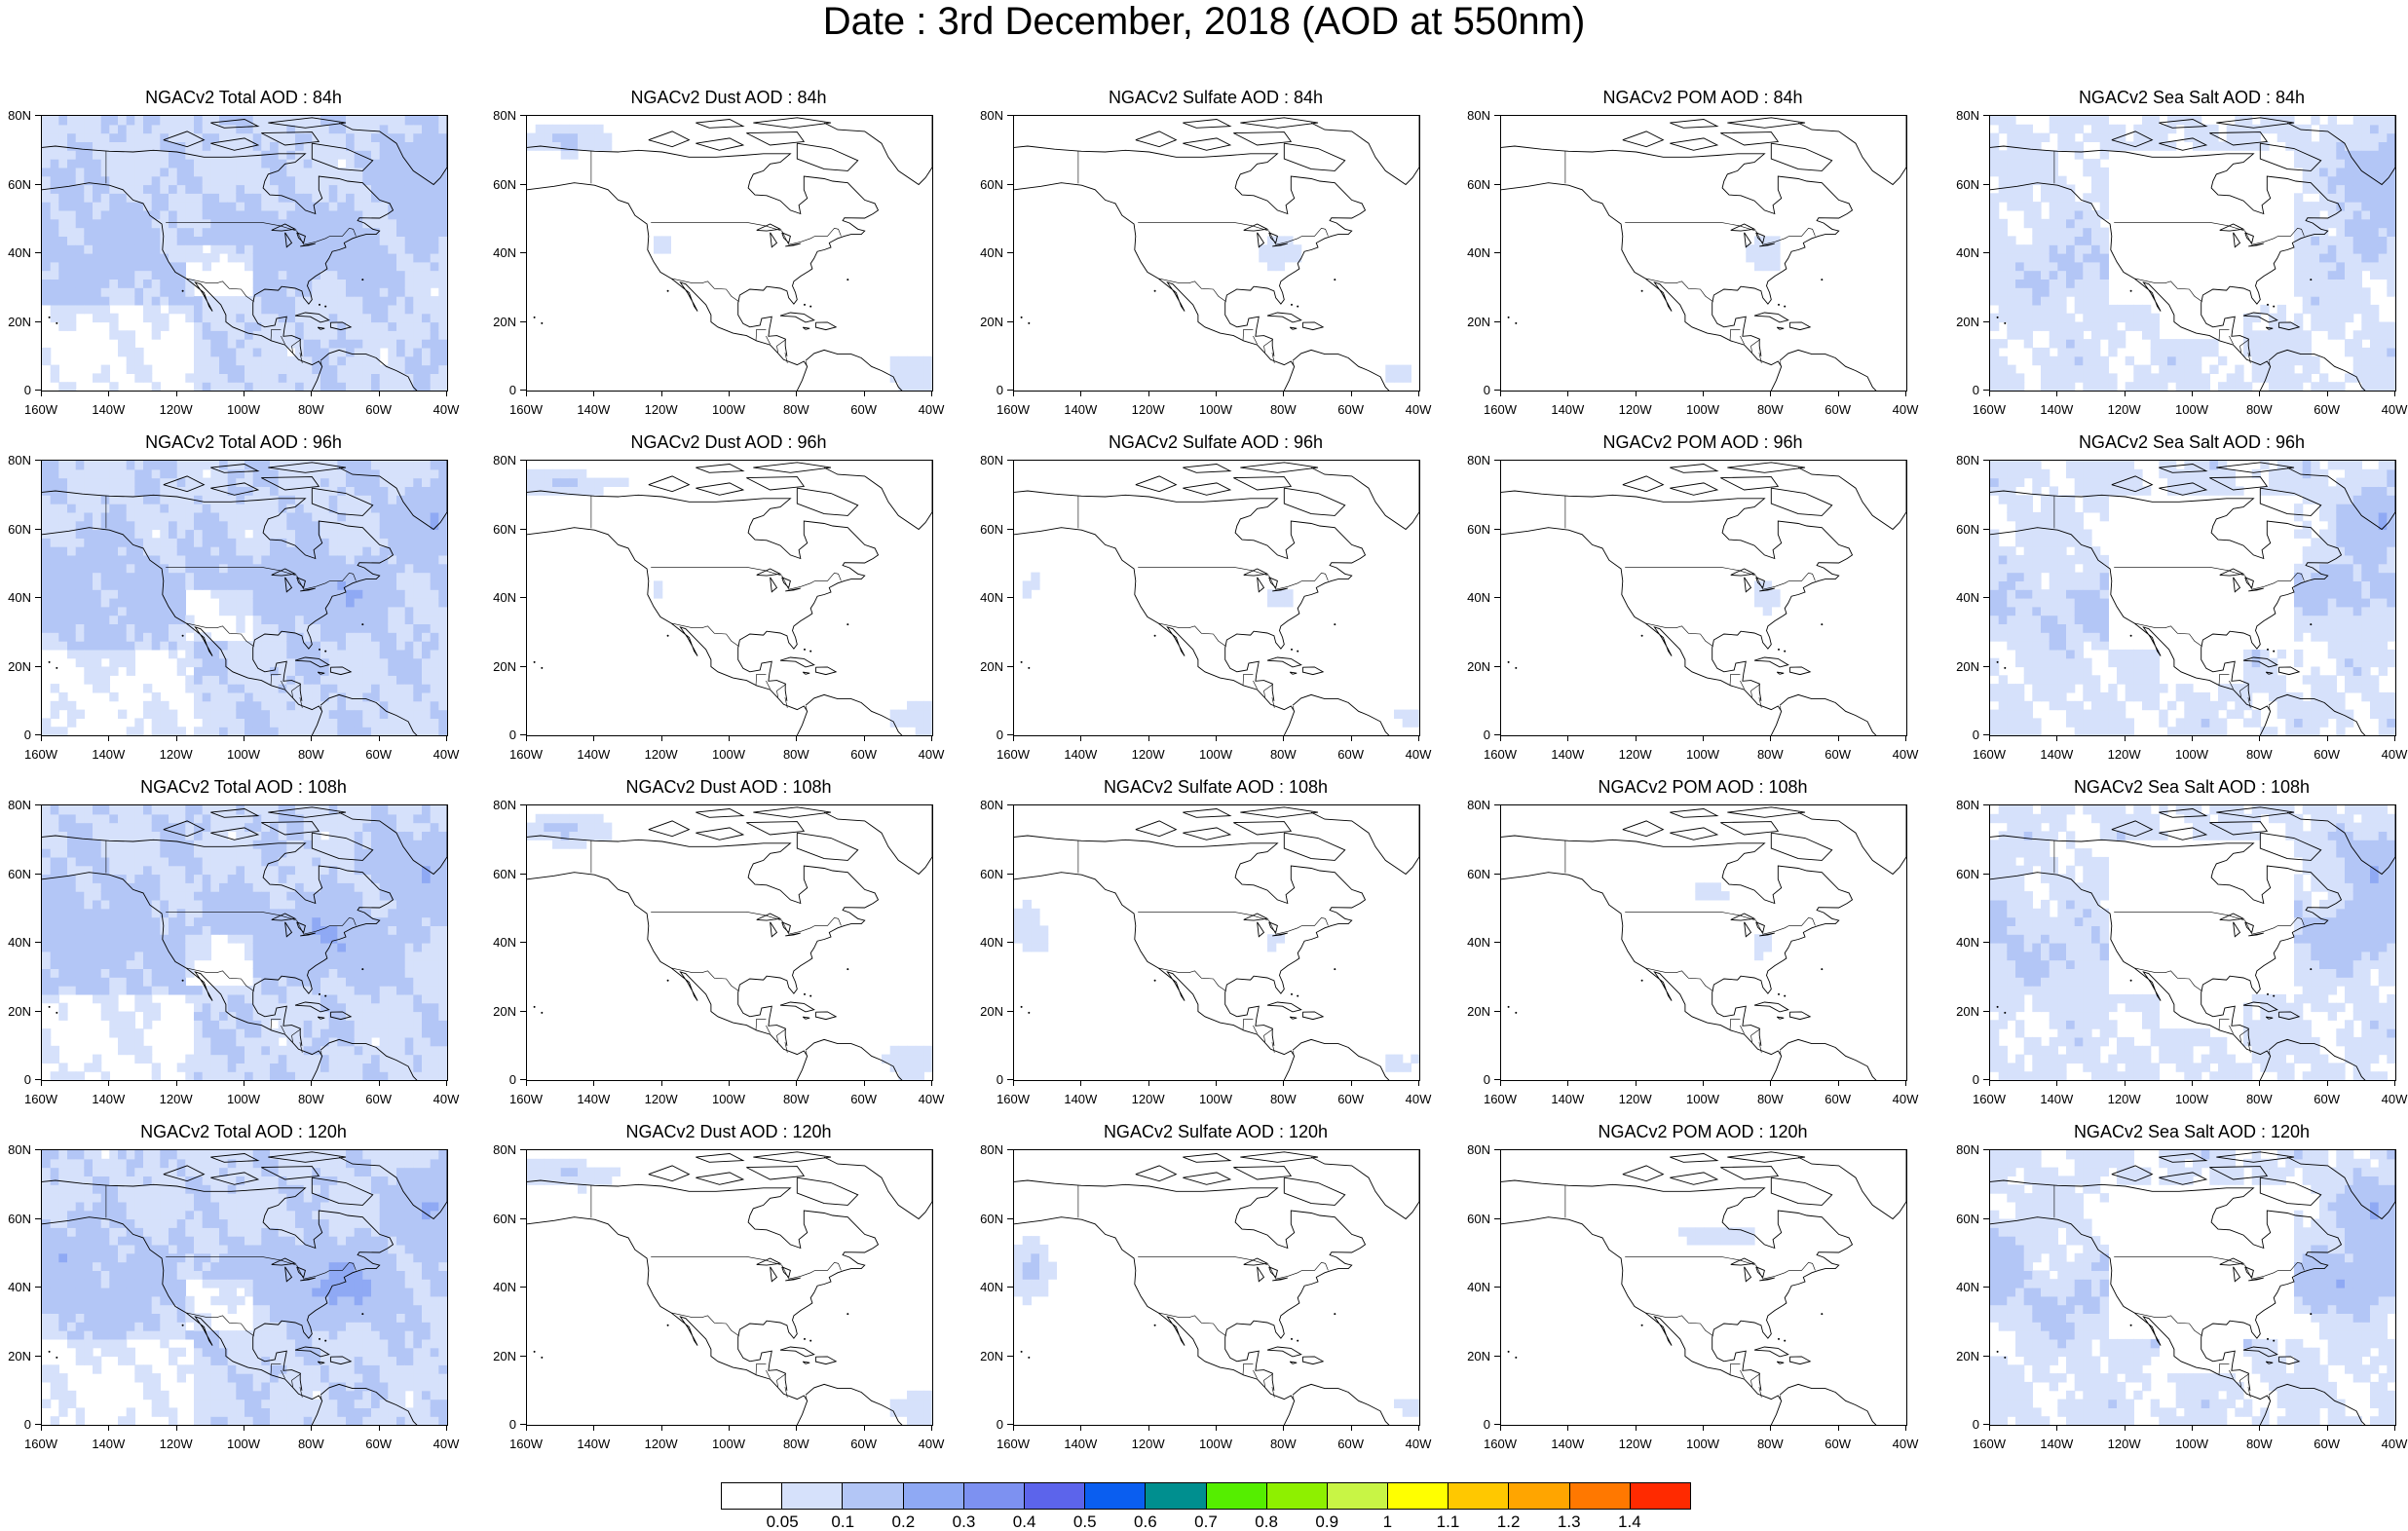 Image resolution: width=2408 pixels, height=1531 pixels. I want to click on map-area, so click(2192, 1287).